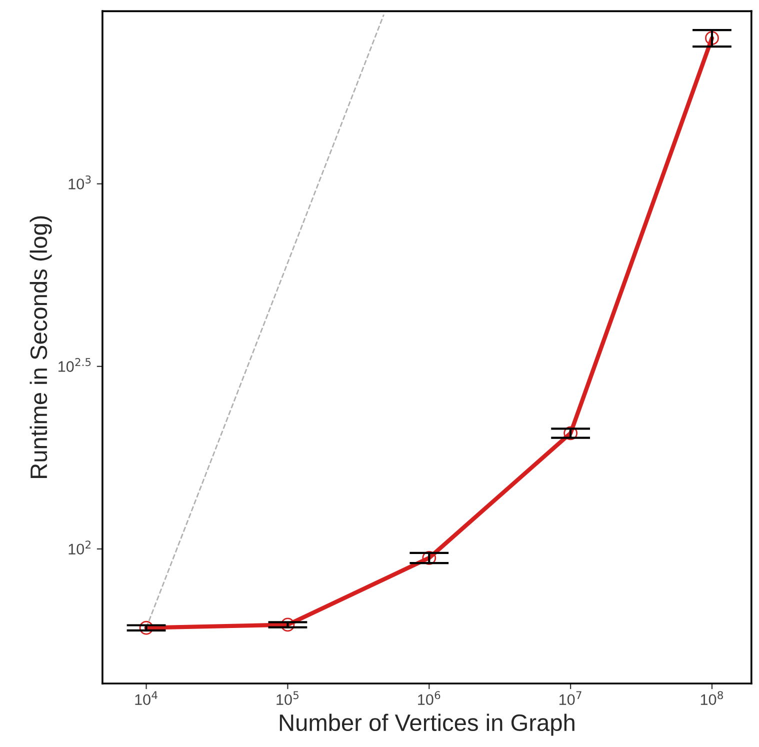 Image resolution: width=759 pixels, height=747 pixels. What do you see at coordinates (429, 698) in the screenshot?
I see `x-tick-label: 10$^{6}$` at bounding box center [429, 698].